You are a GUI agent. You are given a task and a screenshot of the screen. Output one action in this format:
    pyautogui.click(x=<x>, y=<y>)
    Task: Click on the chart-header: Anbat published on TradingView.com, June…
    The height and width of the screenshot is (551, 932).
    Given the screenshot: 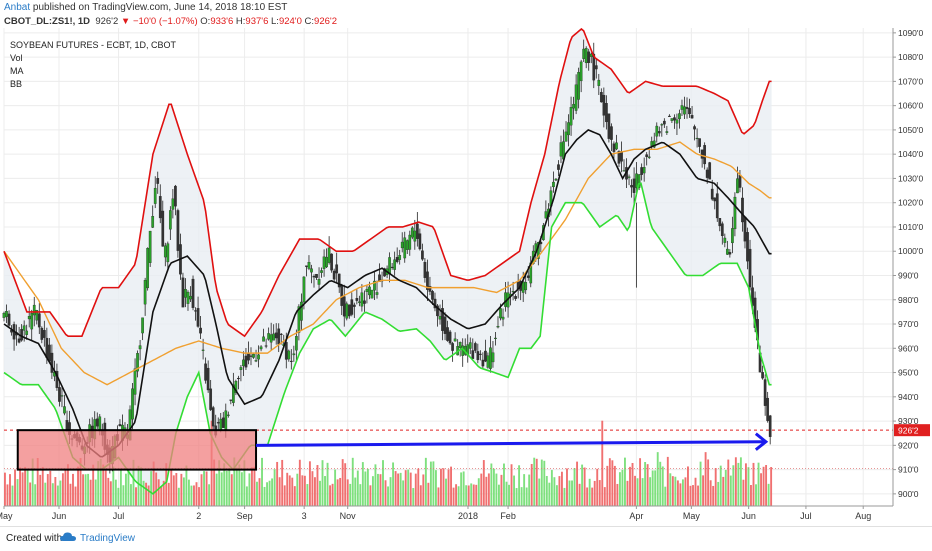 What is the action you would take?
    pyautogui.click(x=466, y=14)
    